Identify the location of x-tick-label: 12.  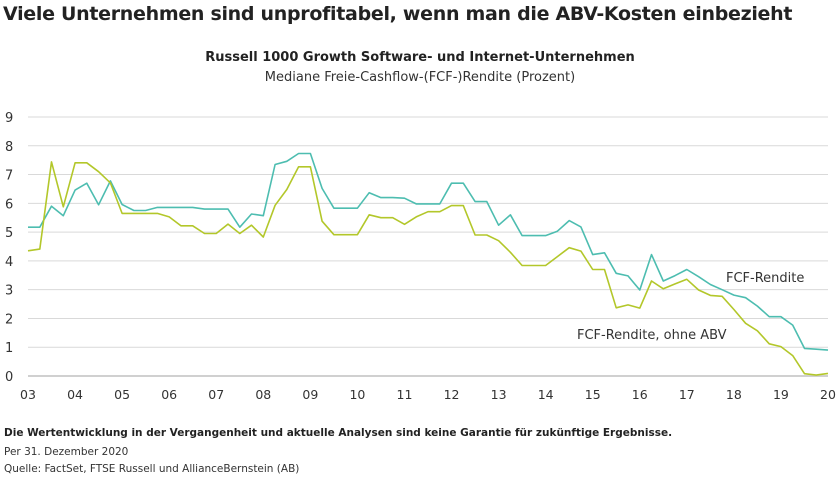
(452, 394).